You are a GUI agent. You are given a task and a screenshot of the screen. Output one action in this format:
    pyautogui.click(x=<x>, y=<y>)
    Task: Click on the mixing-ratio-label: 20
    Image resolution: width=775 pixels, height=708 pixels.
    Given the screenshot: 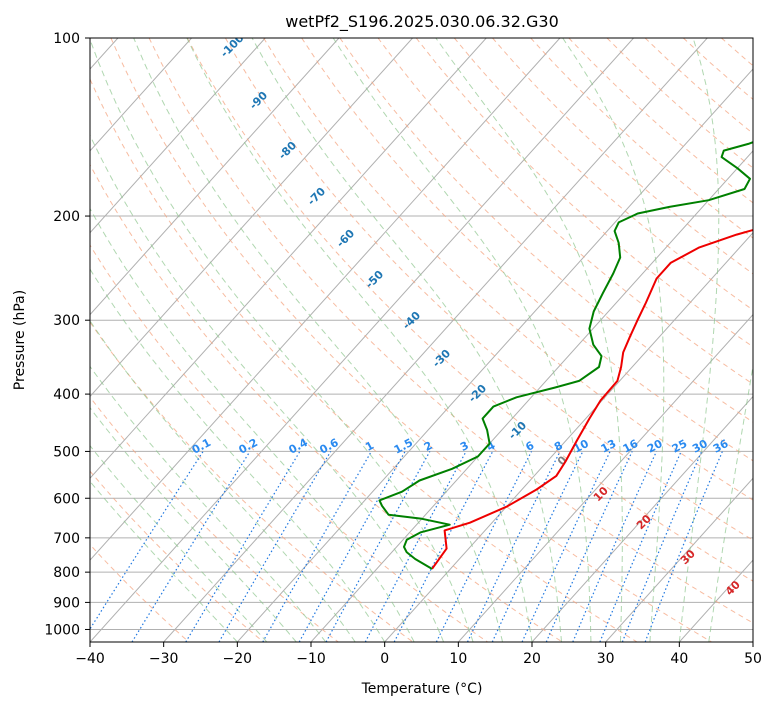 What is the action you would take?
    pyautogui.click(x=655, y=446)
    